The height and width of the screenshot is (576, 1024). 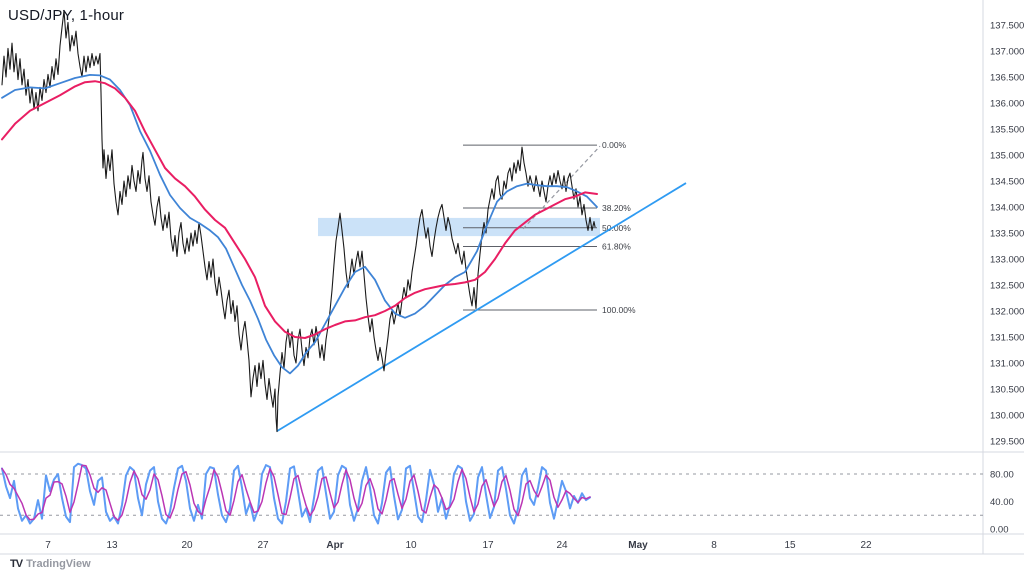 What do you see at coordinates (1007, 260) in the screenshot?
I see `price-tick-label: 133.000` at bounding box center [1007, 260].